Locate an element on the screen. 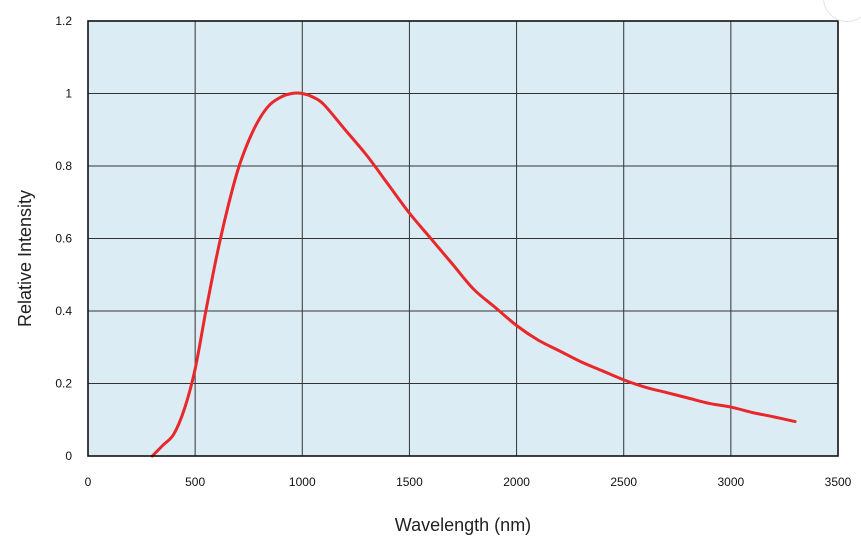 The height and width of the screenshot is (543, 861). y-tick-label: 1 is located at coordinates (68, 94).